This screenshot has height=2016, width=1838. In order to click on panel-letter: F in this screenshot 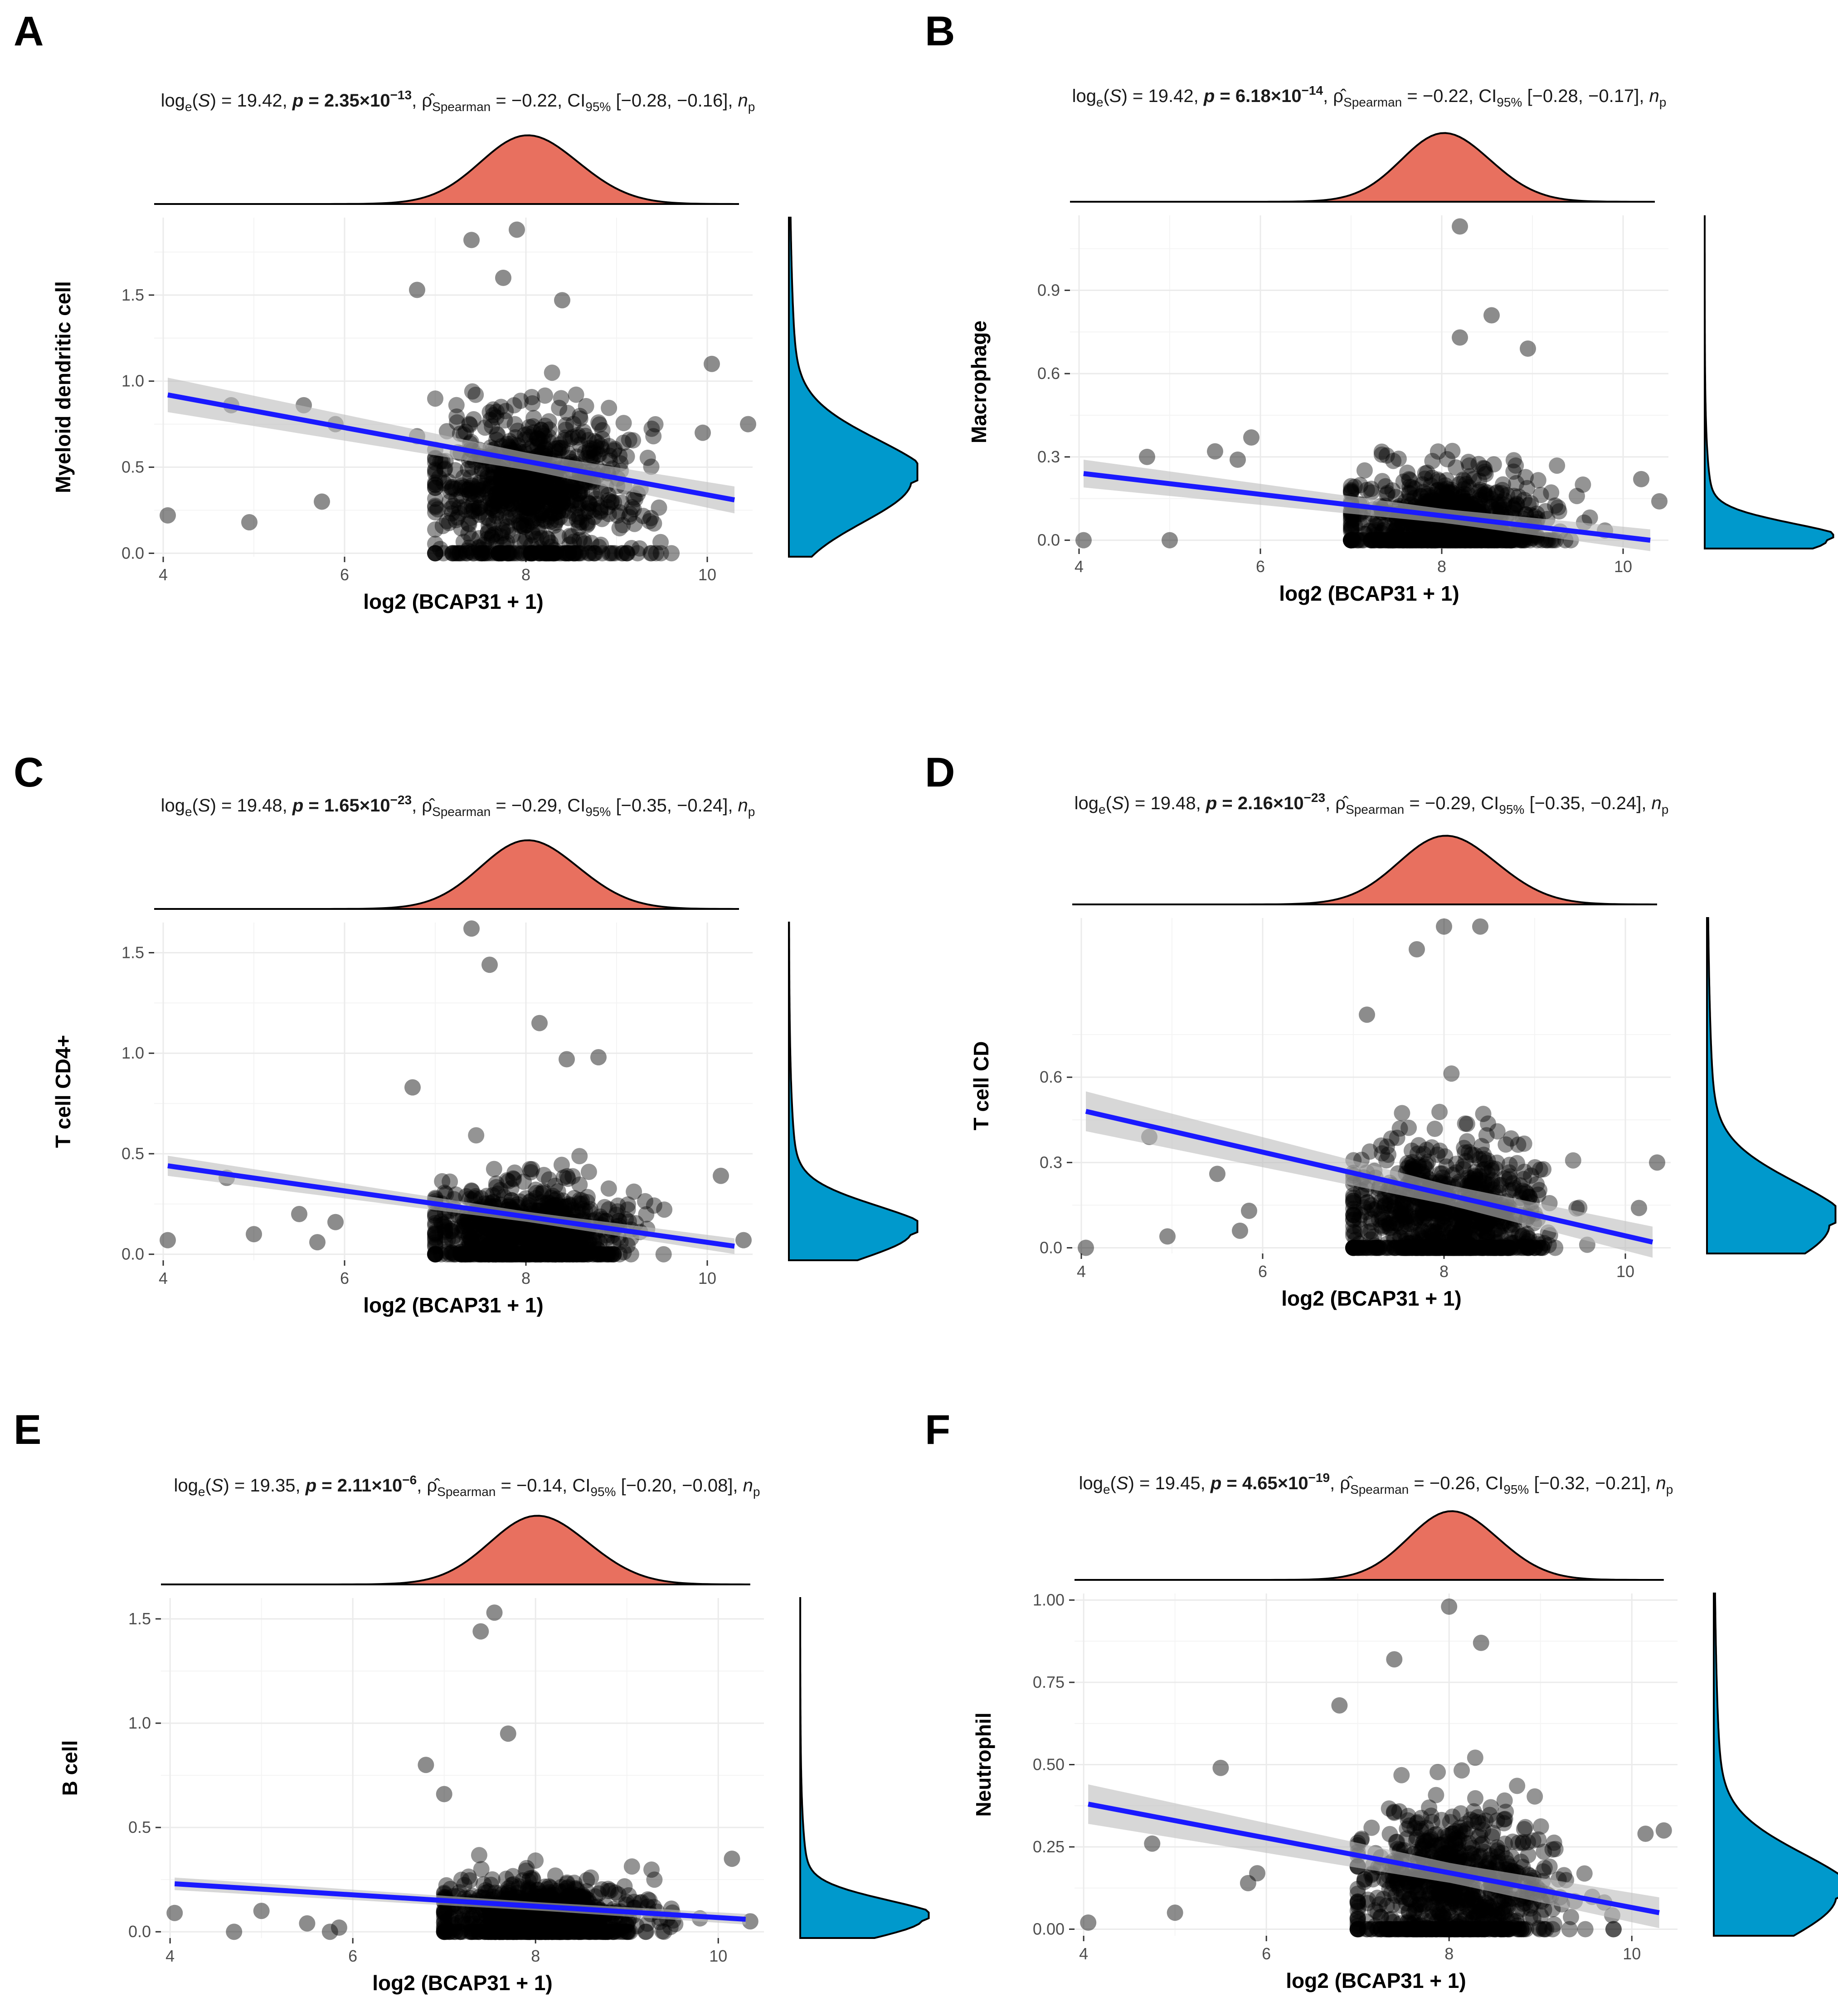, I will do `click(938, 1430)`.